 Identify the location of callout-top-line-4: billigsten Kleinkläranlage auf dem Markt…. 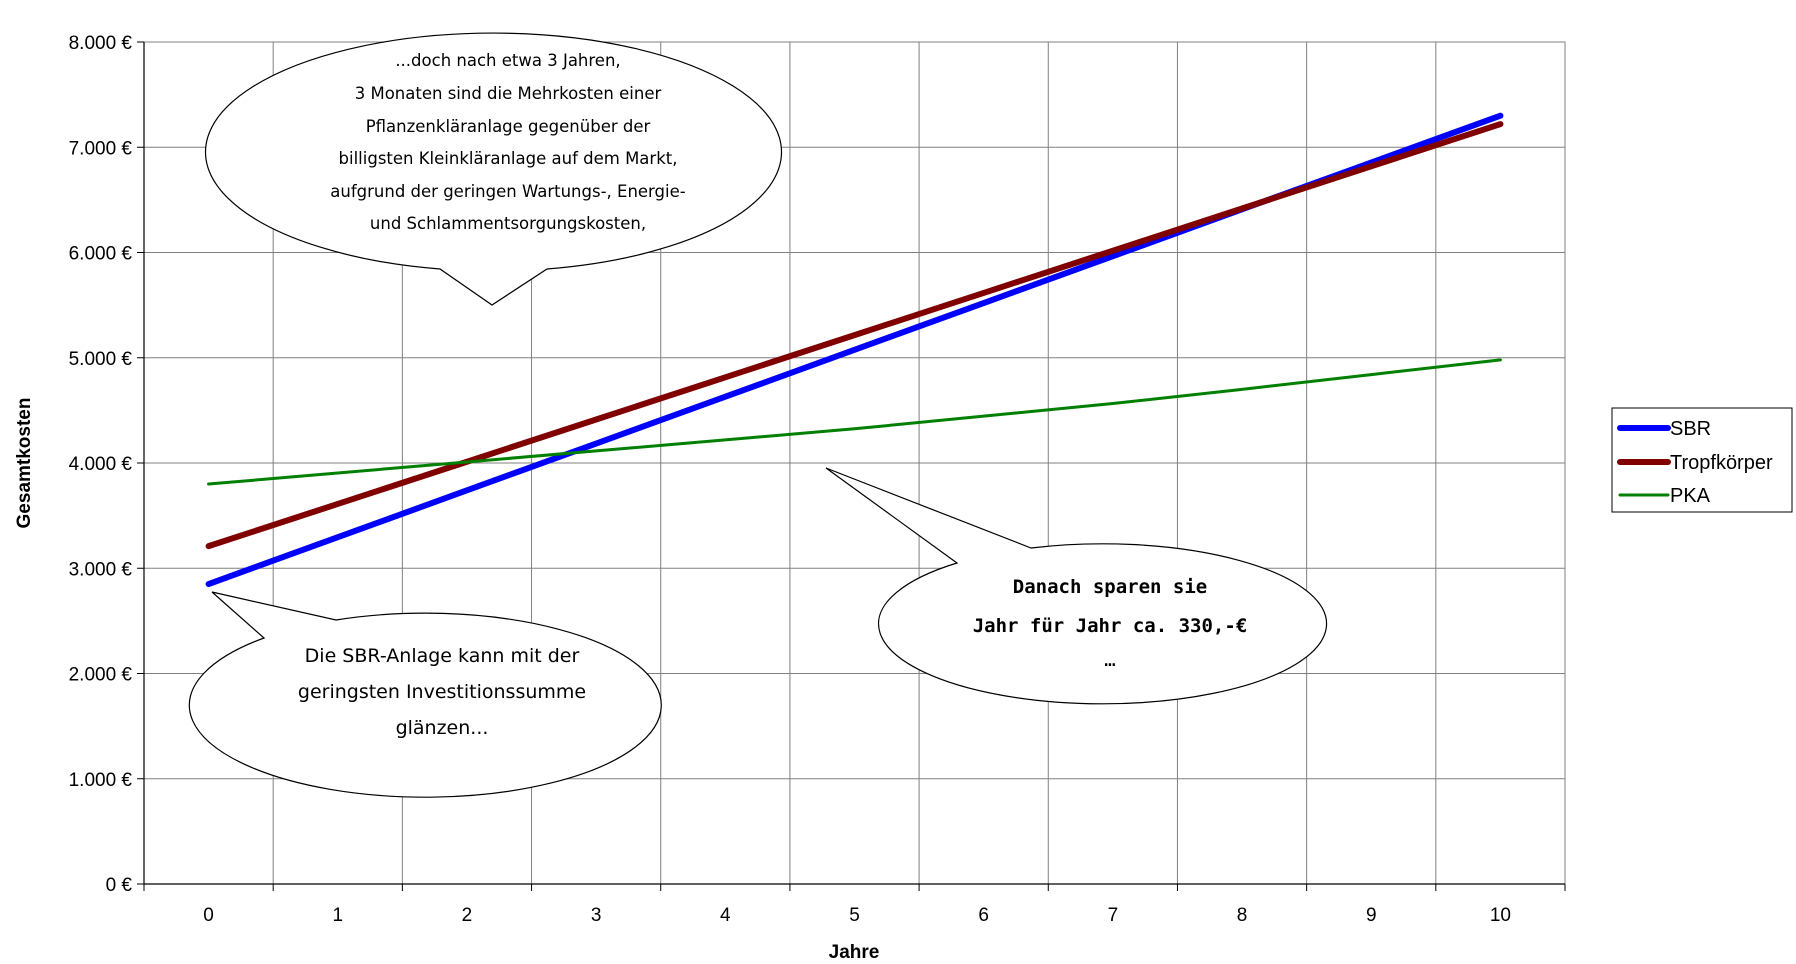
(508, 158).